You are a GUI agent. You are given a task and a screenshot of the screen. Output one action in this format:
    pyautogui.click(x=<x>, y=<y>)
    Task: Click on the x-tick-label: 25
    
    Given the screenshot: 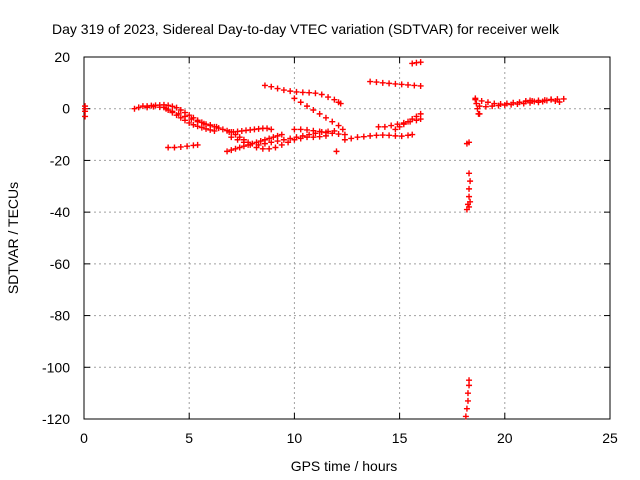 What is the action you would take?
    pyautogui.click(x=610, y=438)
    